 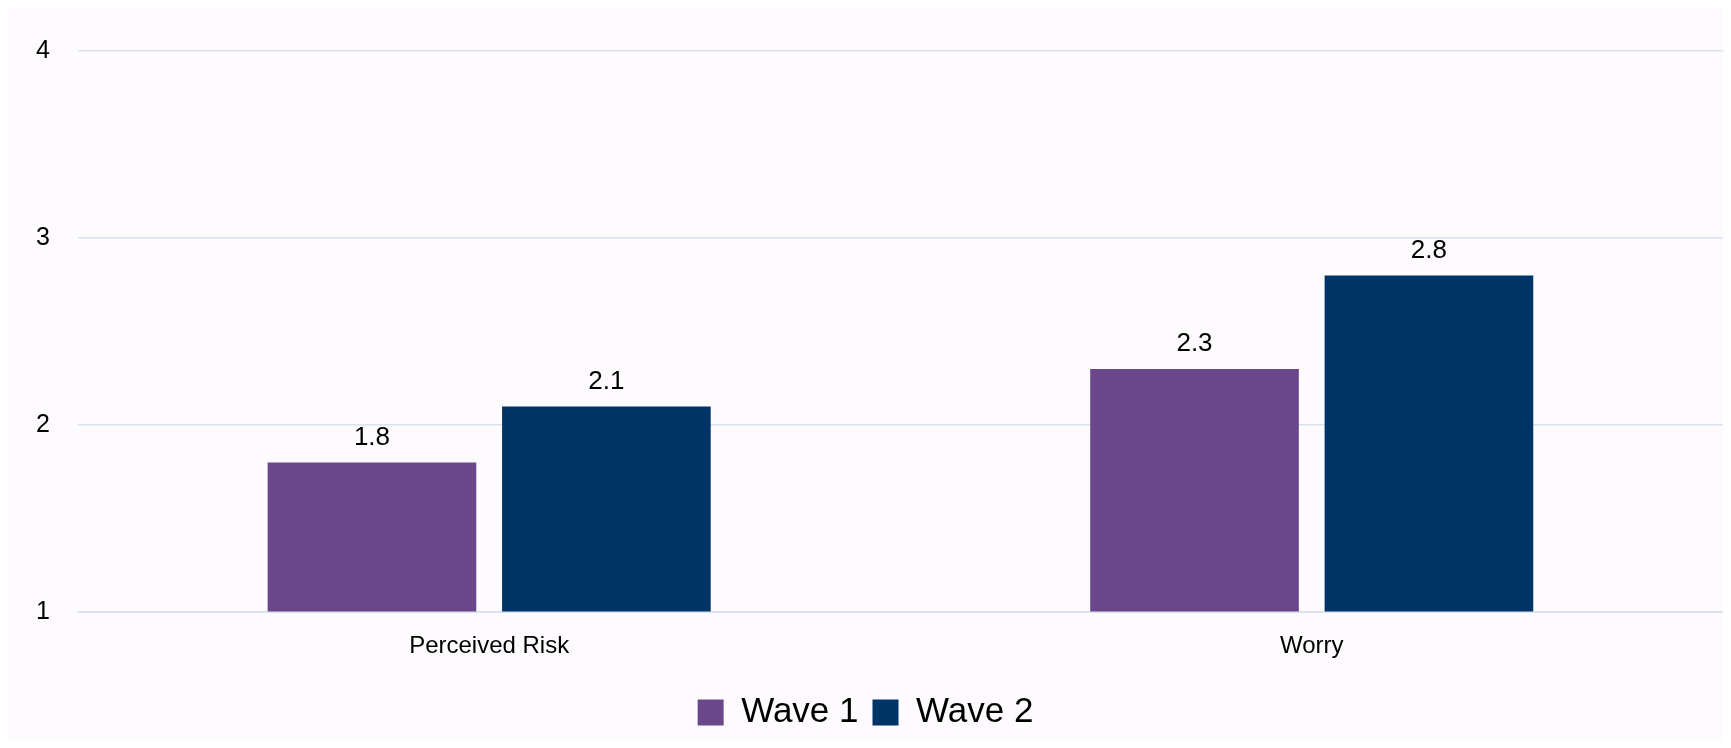 What do you see at coordinates (43, 48) in the screenshot?
I see `y-tick-label: 4` at bounding box center [43, 48].